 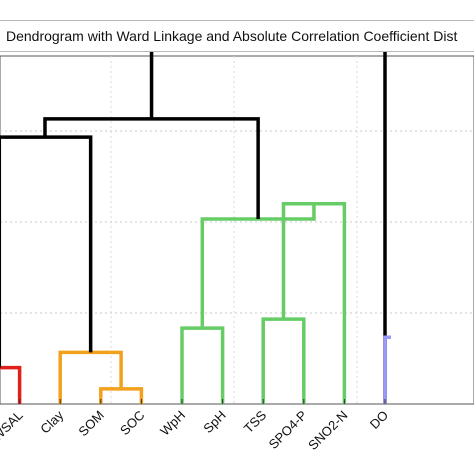 I want to click on leaf-label-spo4-p: SPO4-P, so click(x=288, y=430).